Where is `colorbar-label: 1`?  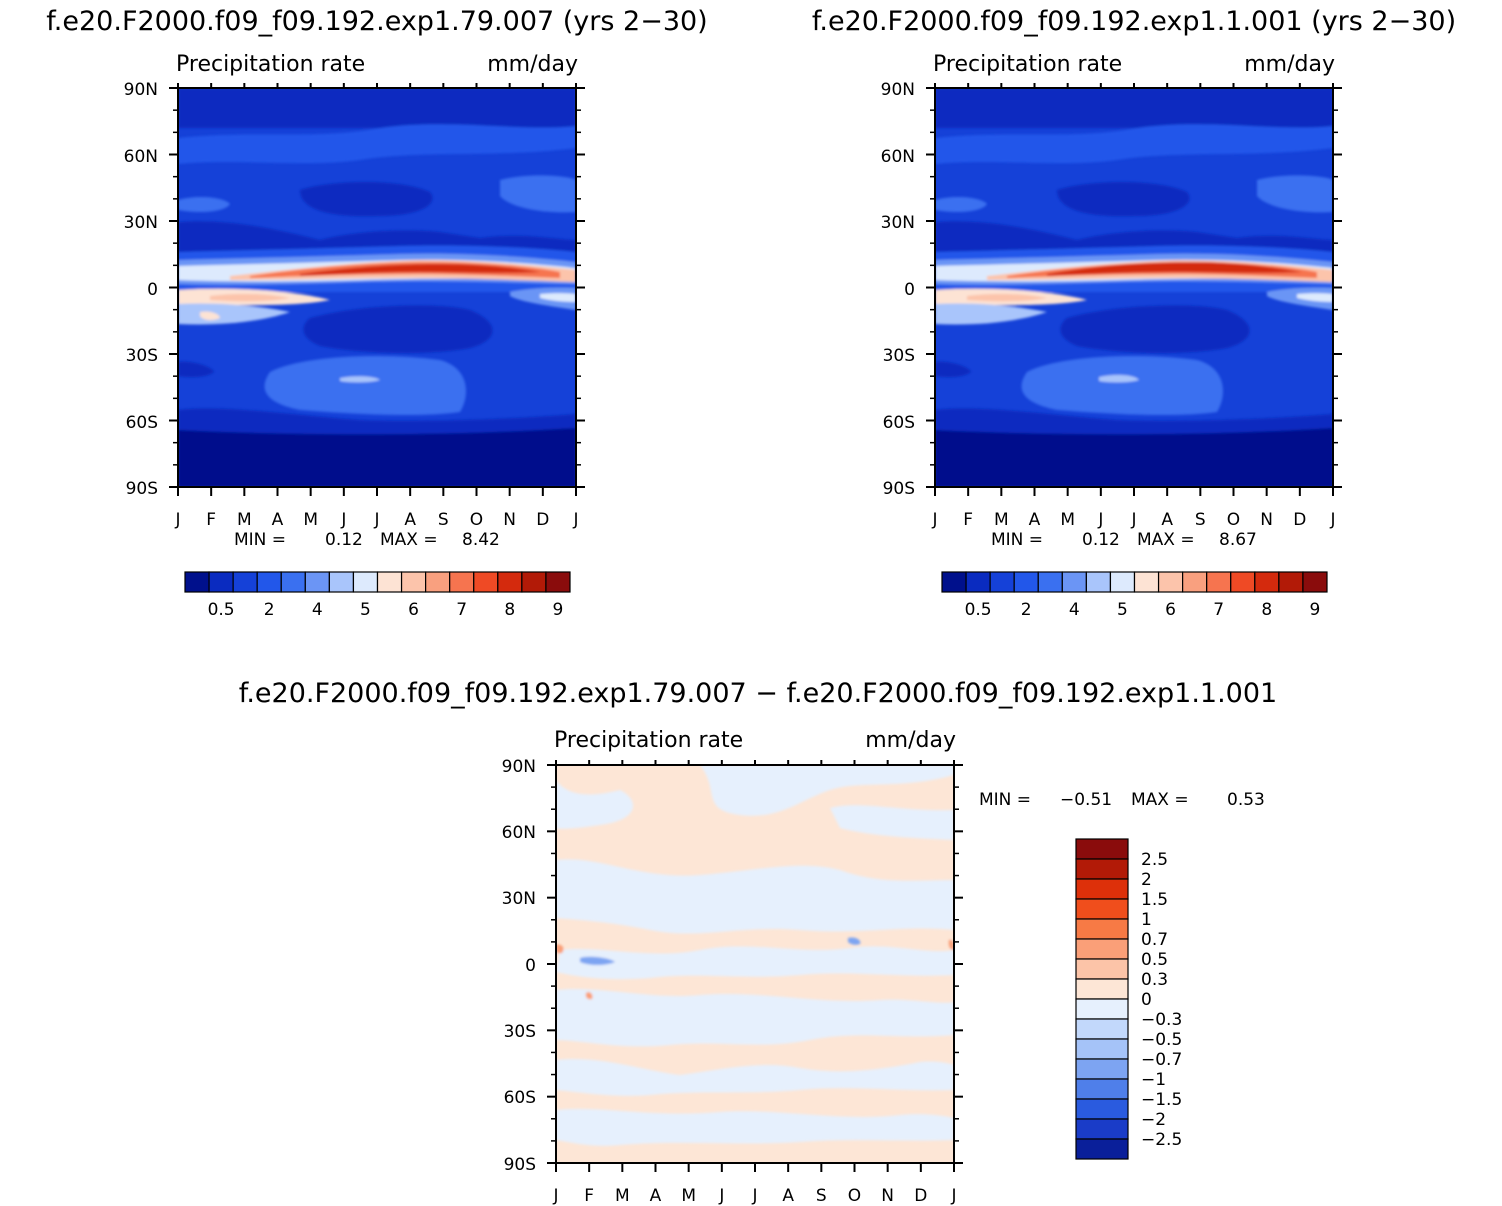
colorbar-label: 1 is located at coordinates (1146, 920).